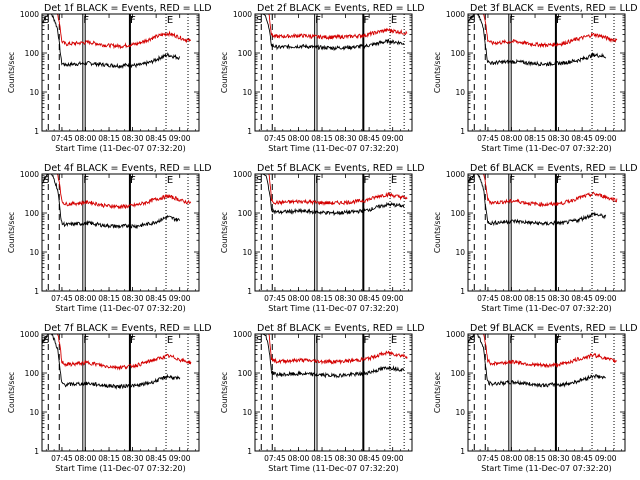 Image resolution: width=640 pixels, height=480 pixels. What do you see at coordinates (341, 168) in the screenshot?
I see `panel-title: Det 5f BLACK = Events, RED = LLD` at bounding box center [341, 168].